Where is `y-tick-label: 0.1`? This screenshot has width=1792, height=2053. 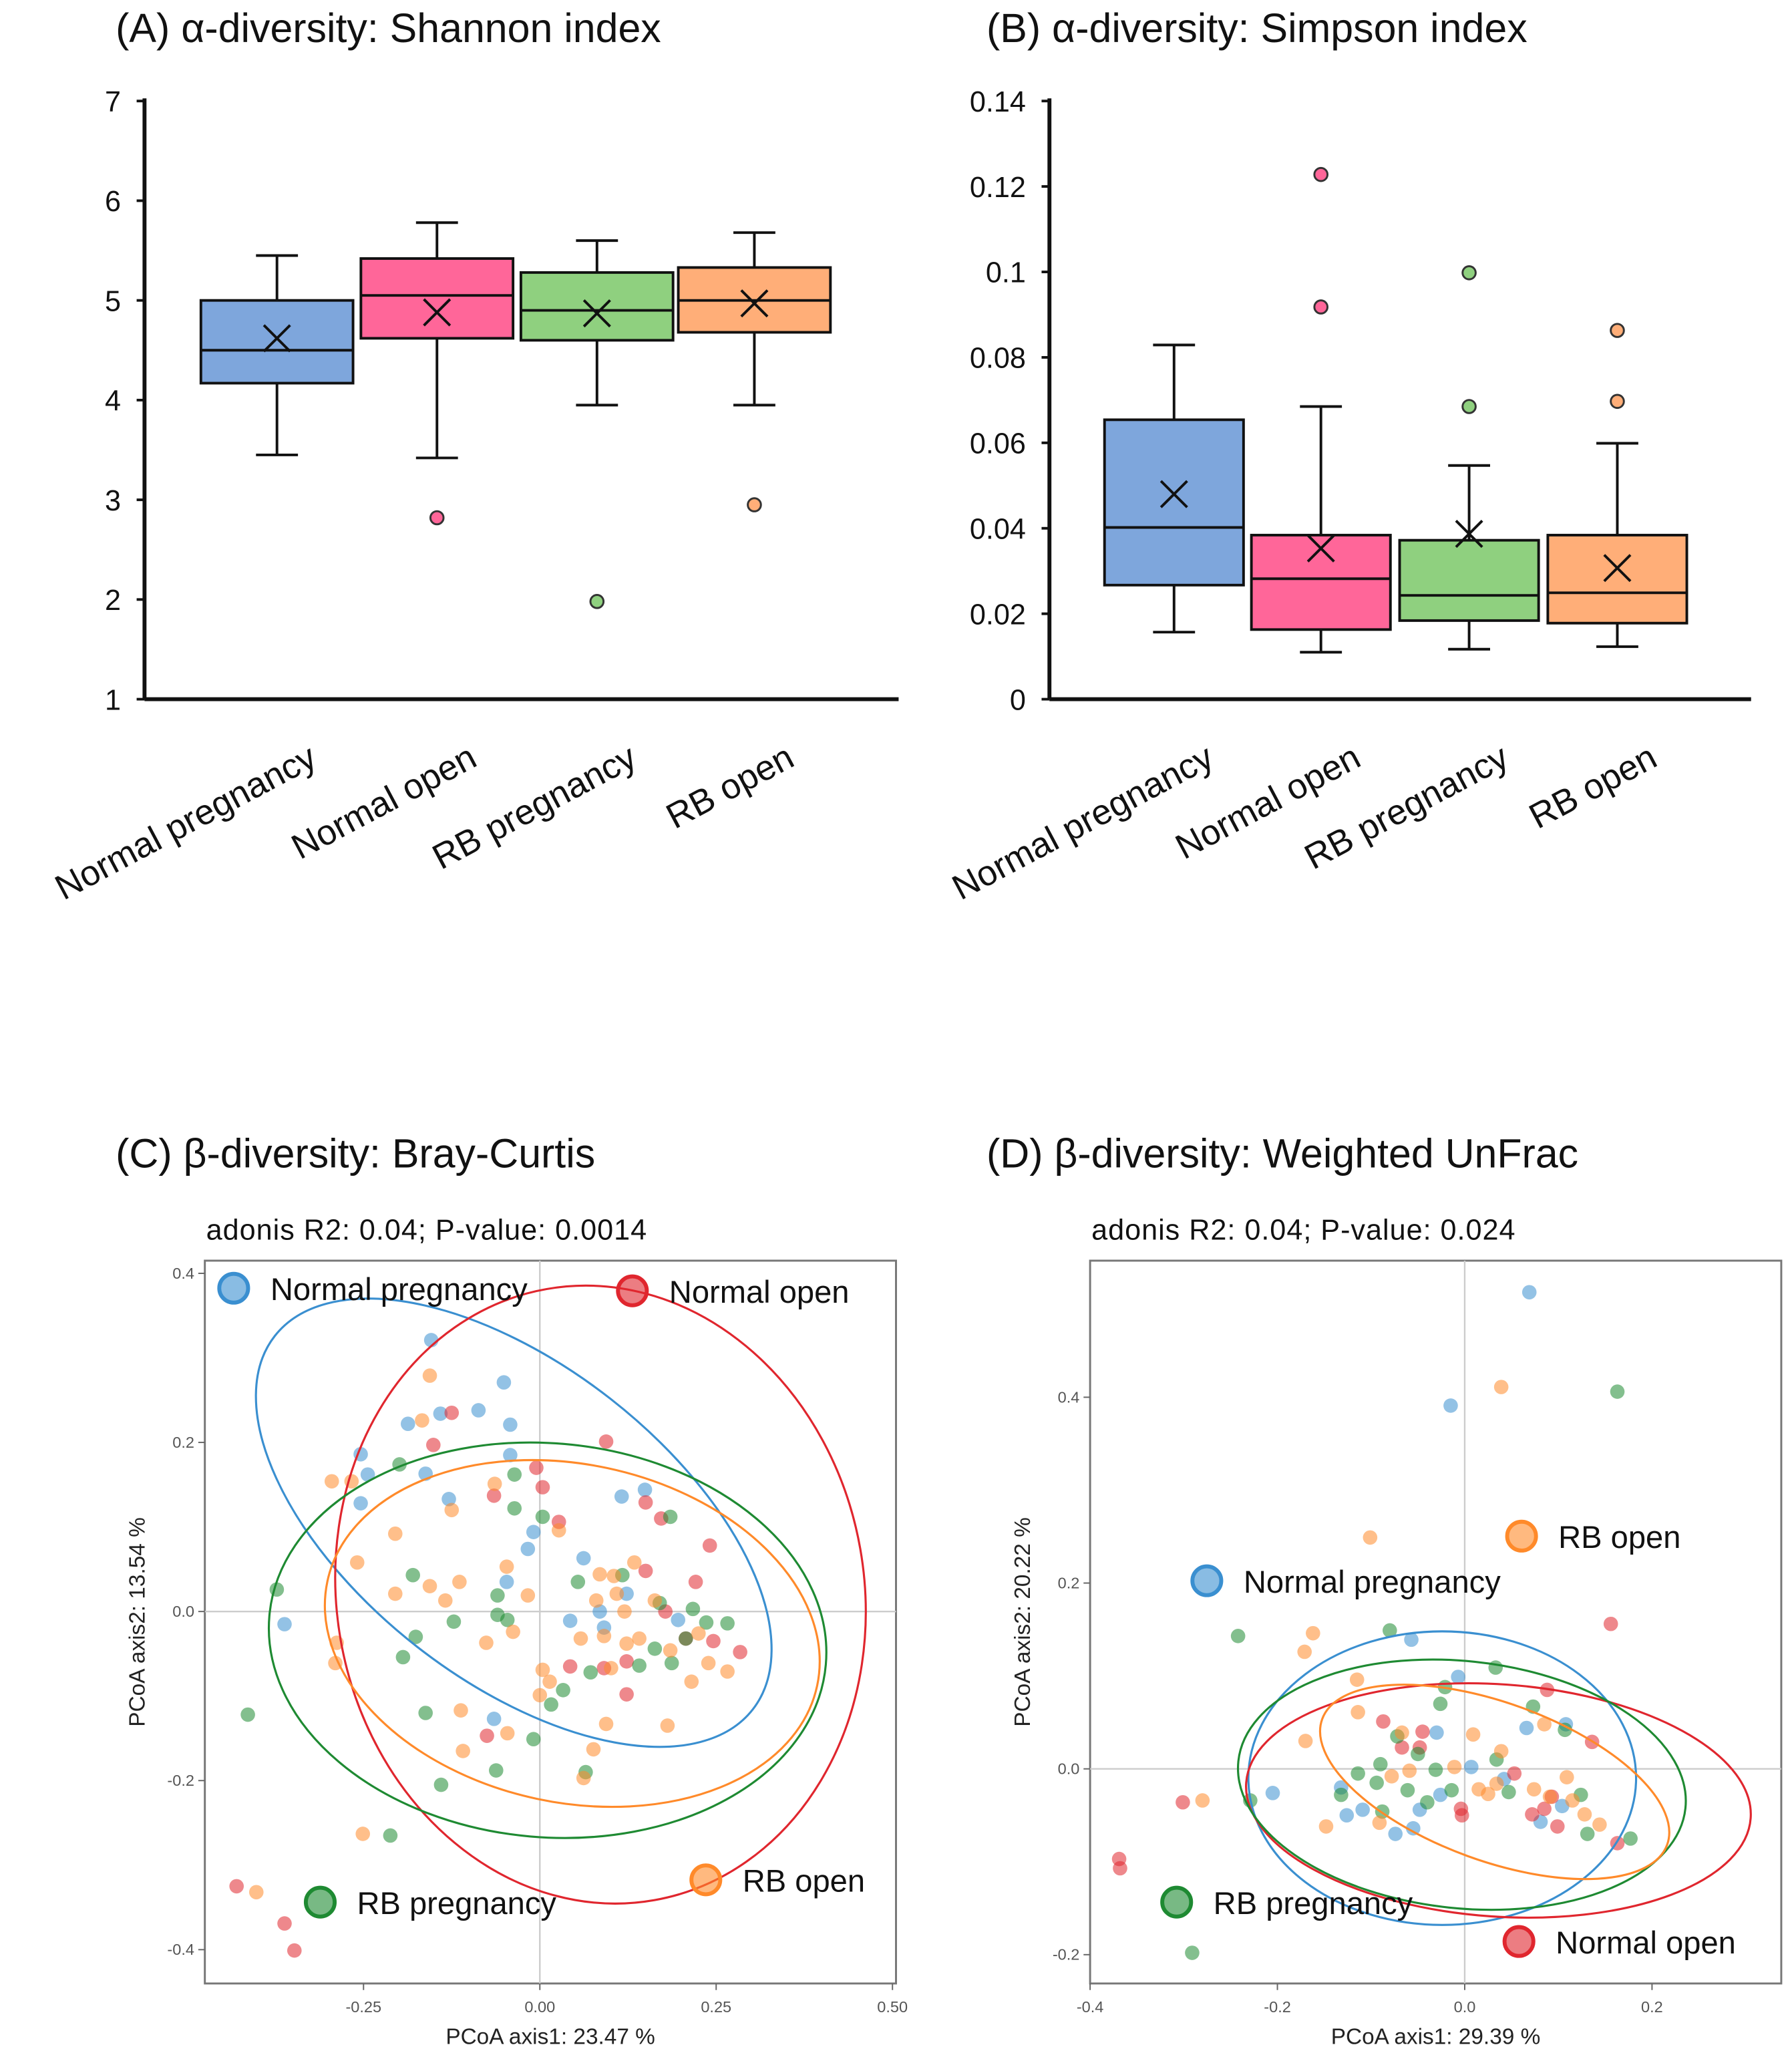 y-tick-label: 0.1 is located at coordinates (1006, 273).